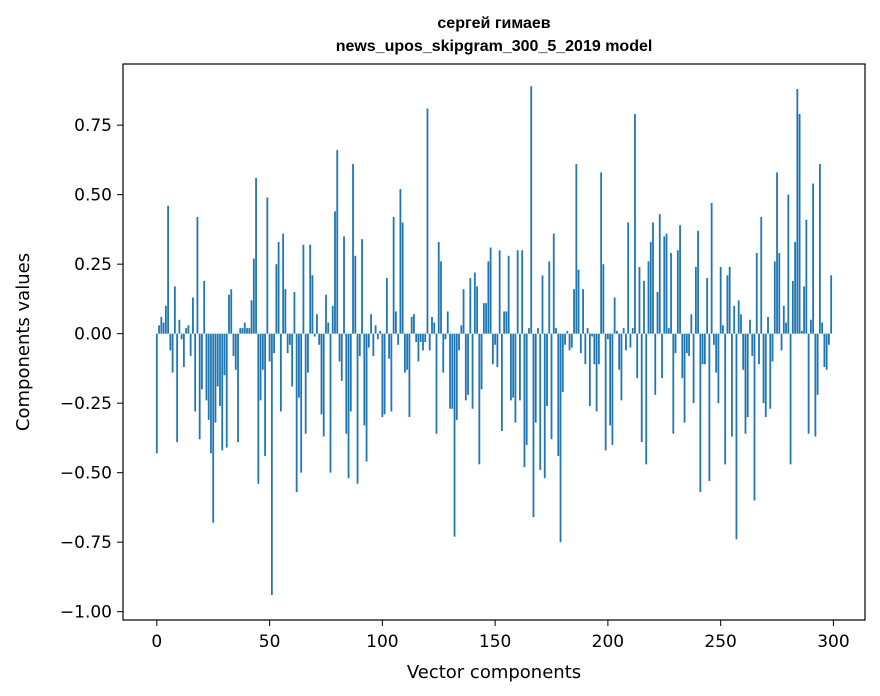 The width and height of the screenshot is (880, 696). Describe the element at coordinates (493, 23) in the screenshot. I see `chart-title: сергей гимаев` at that location.